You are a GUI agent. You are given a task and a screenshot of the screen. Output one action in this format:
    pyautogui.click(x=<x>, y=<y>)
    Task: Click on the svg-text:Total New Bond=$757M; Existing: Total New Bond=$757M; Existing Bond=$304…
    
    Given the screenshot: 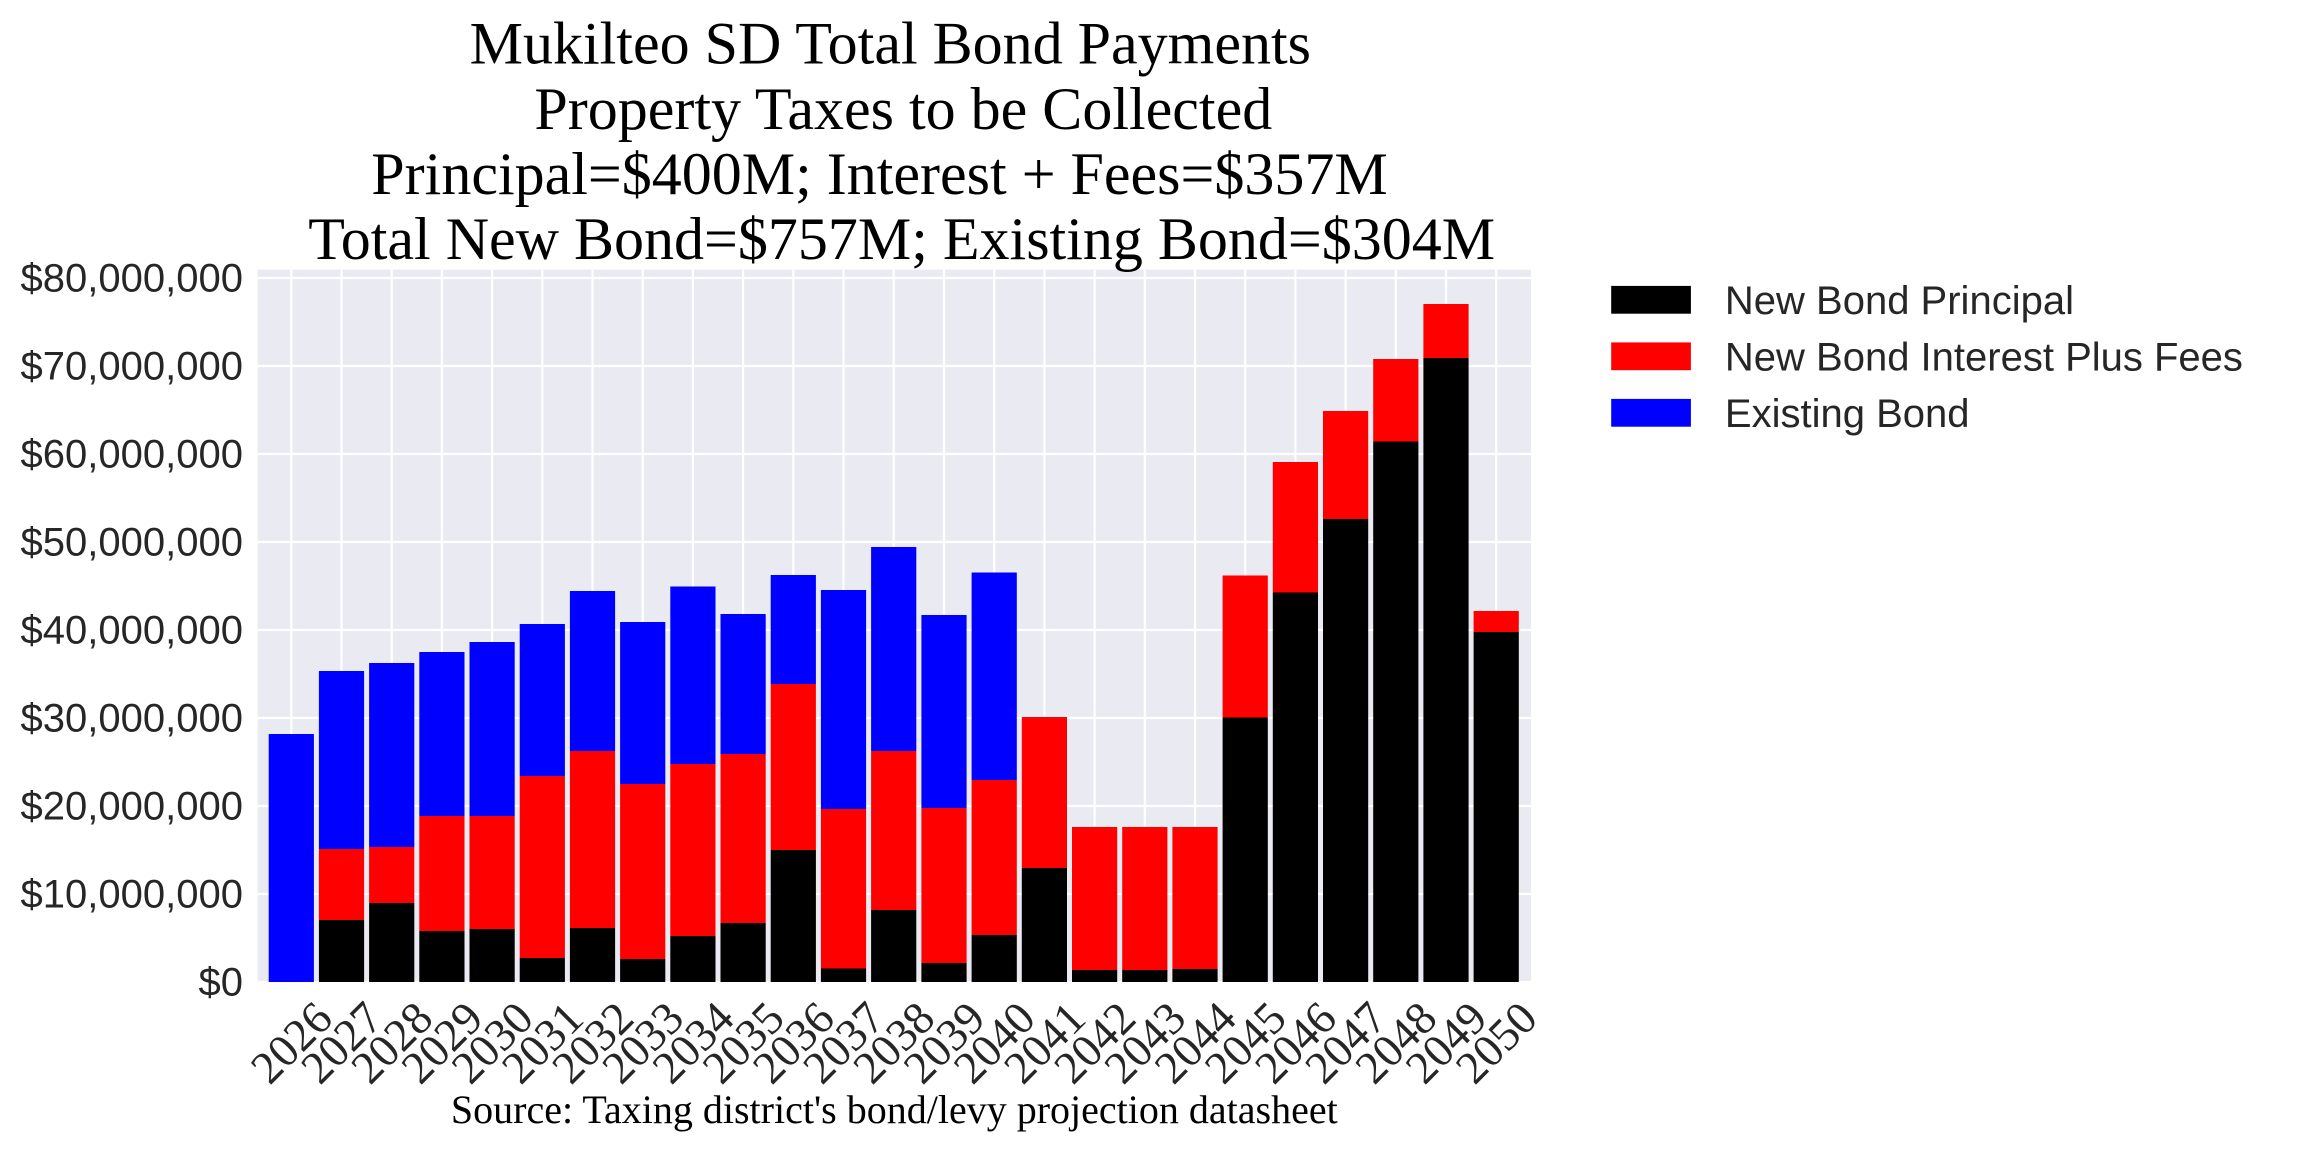 What is the action you would take?
    pyautogui.click(x=901, y=239)
    